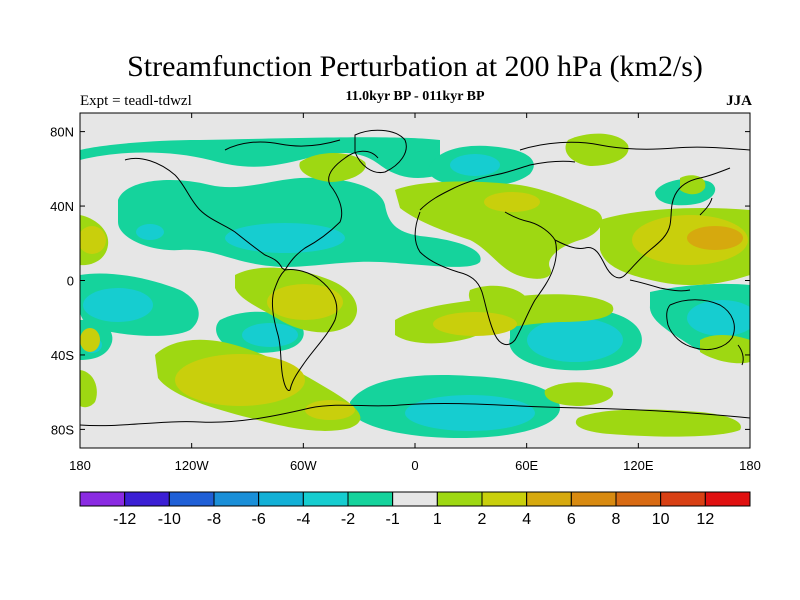 The image size is (800, 600). What do you see at coordinates (739, 101) in the screenshot?
I see `season-label: JJA` at bounding box center [739, 101].